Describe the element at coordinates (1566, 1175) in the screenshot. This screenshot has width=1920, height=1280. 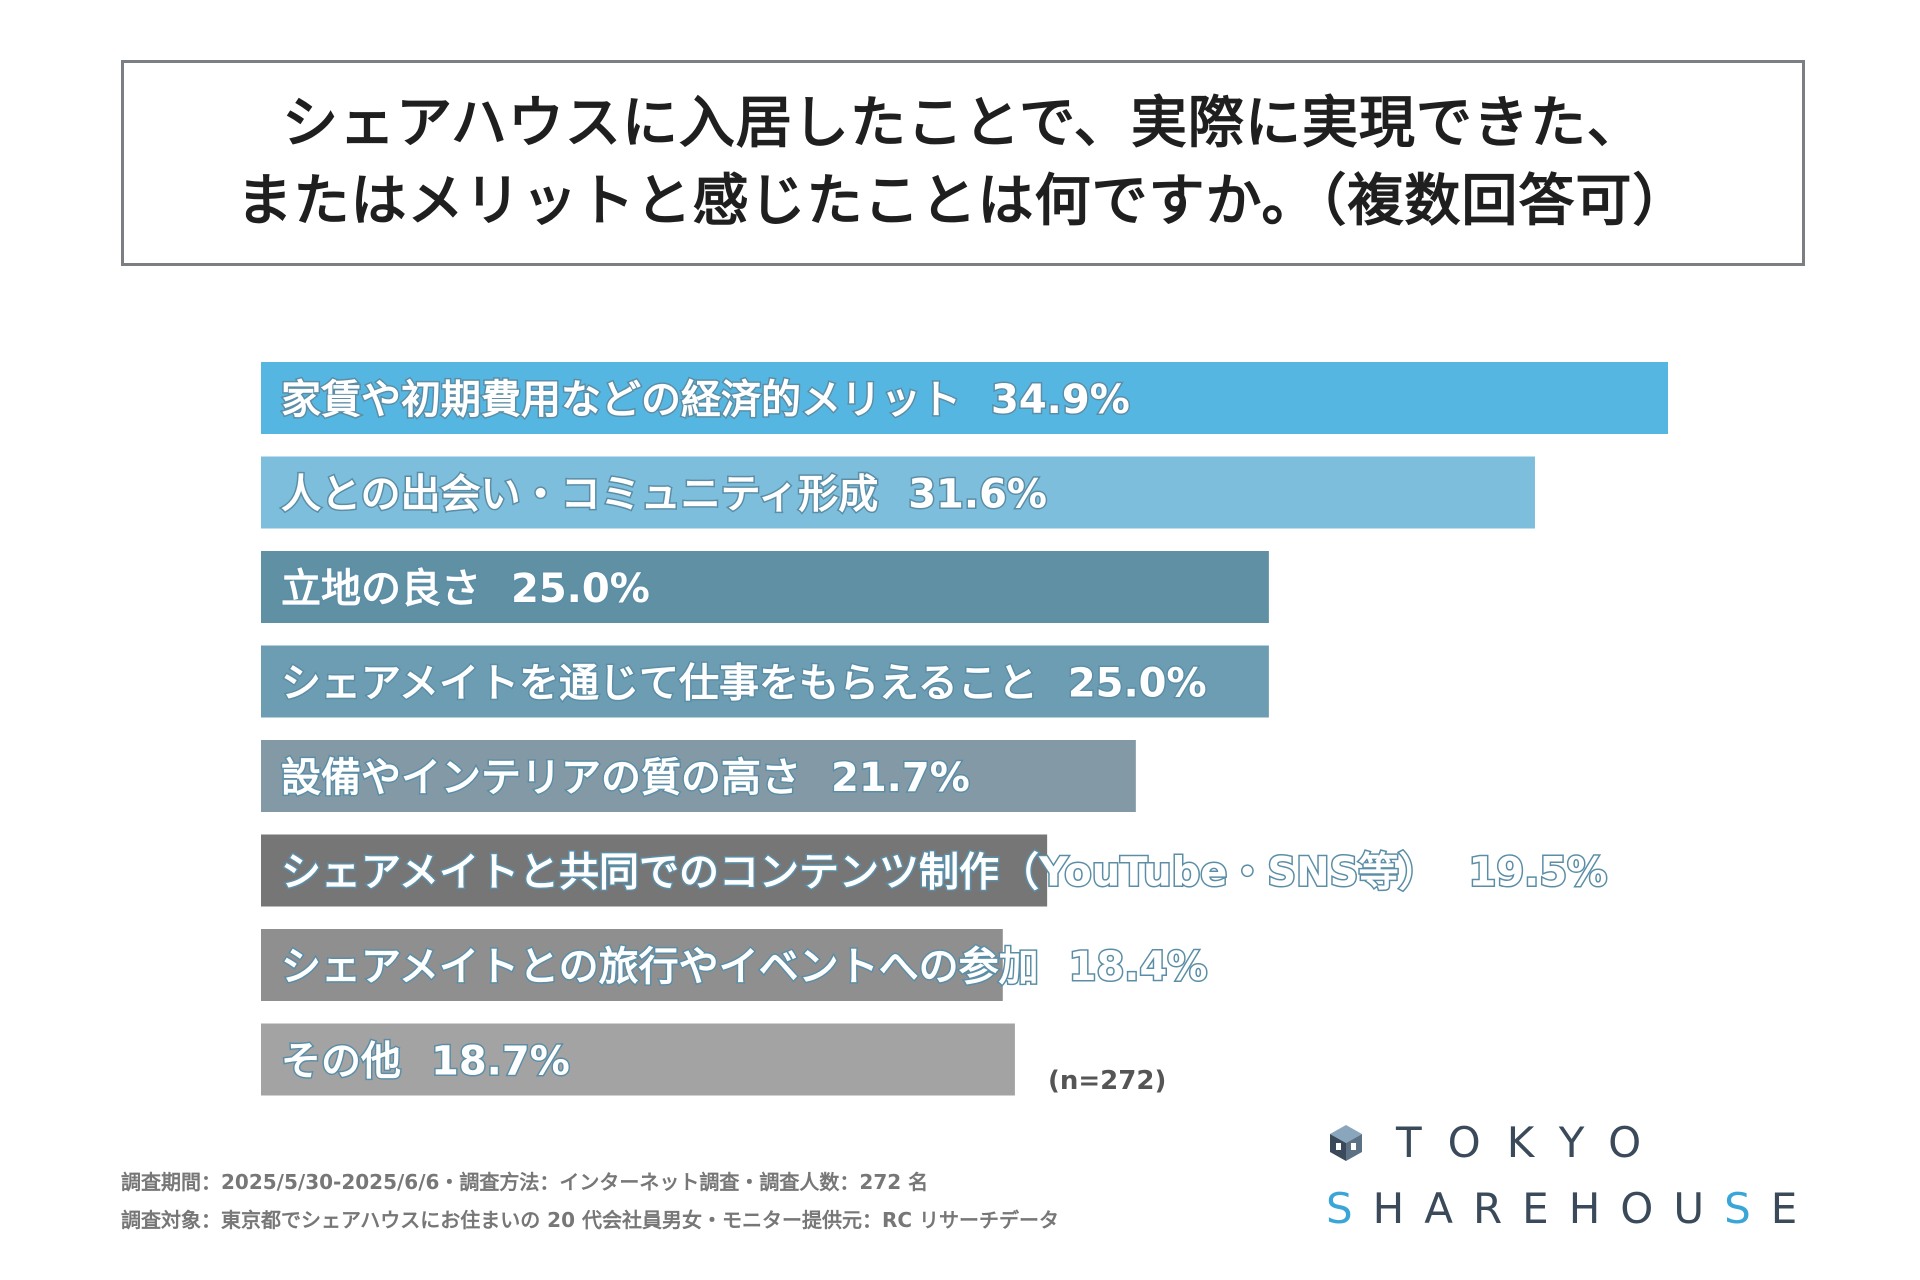
I see `tokyo-sharehouse-logo: TOKYO SHAREHOUSE` at that location.